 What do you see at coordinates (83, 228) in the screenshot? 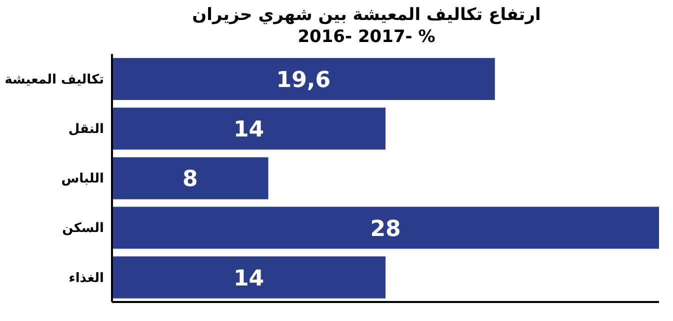
I see `y-tick-label: السكن` at bounding box center [83, 228].